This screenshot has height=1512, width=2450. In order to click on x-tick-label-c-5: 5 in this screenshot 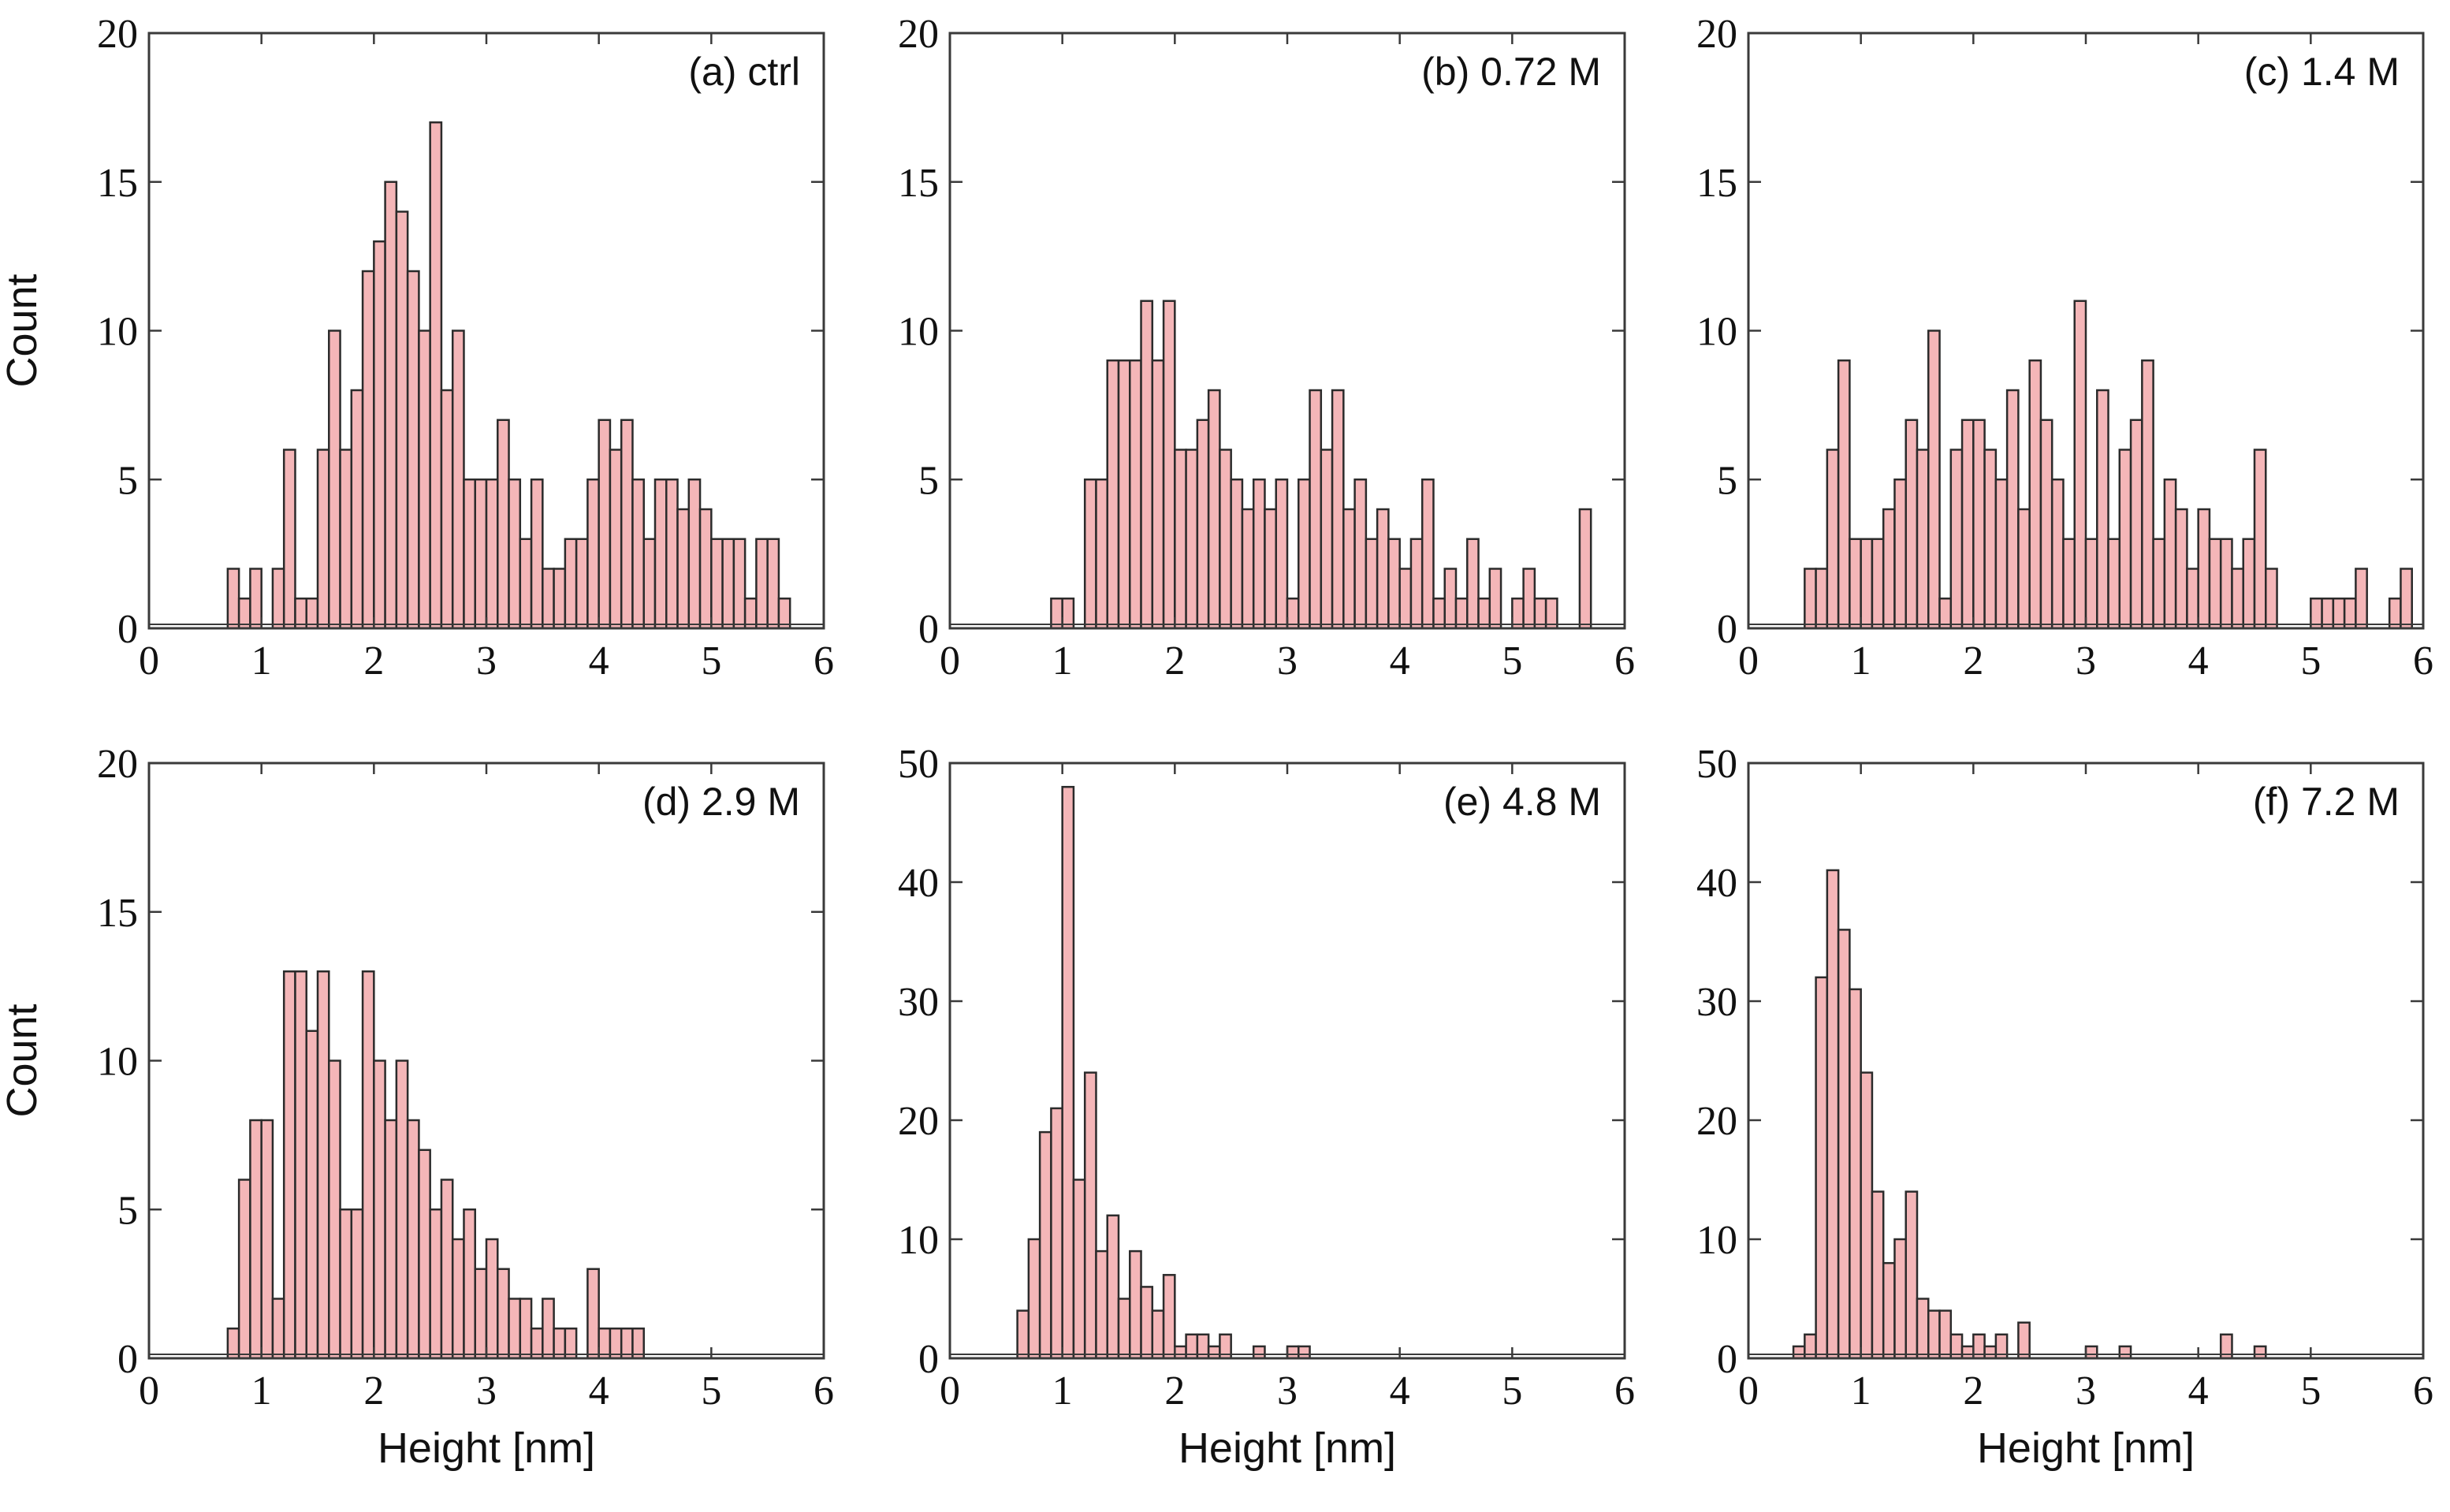, I will do `click(2310, 661)`.